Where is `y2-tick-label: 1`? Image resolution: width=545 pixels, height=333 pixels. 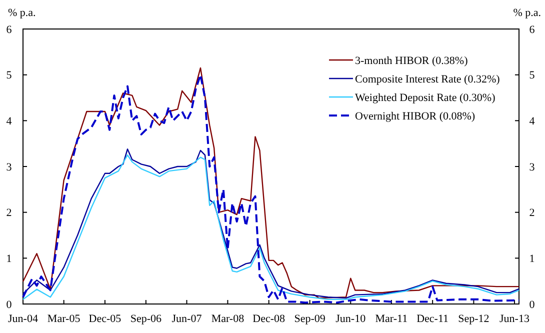
y2-tick-label: 1 is located at coordinates (532, 259).